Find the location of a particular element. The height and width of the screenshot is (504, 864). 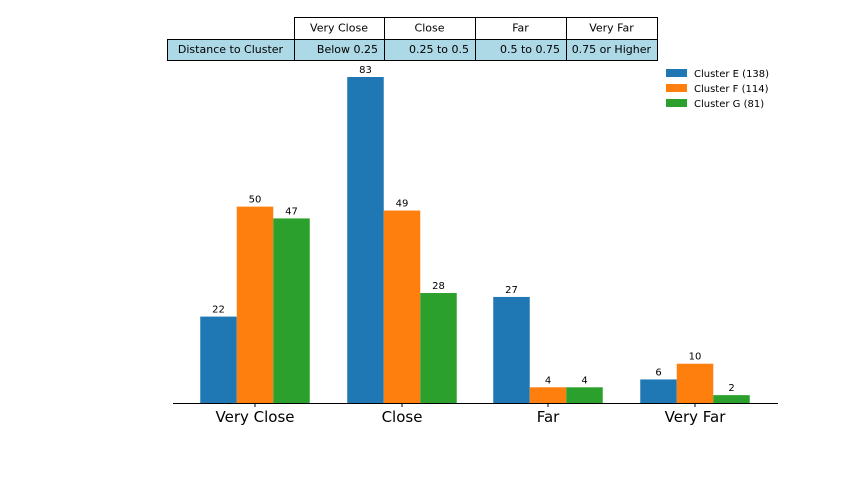

table-header-text: Close is located at coordinates (430, 28).